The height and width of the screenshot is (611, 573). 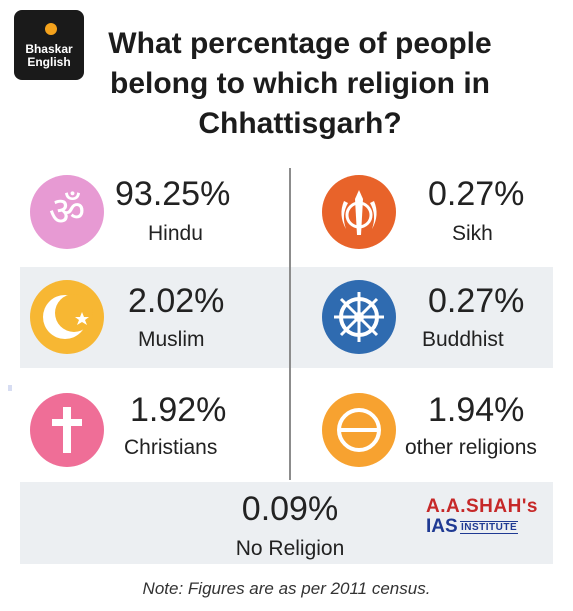 I want to click on value-hindu: 93.25%, so click(x=173, y=194).